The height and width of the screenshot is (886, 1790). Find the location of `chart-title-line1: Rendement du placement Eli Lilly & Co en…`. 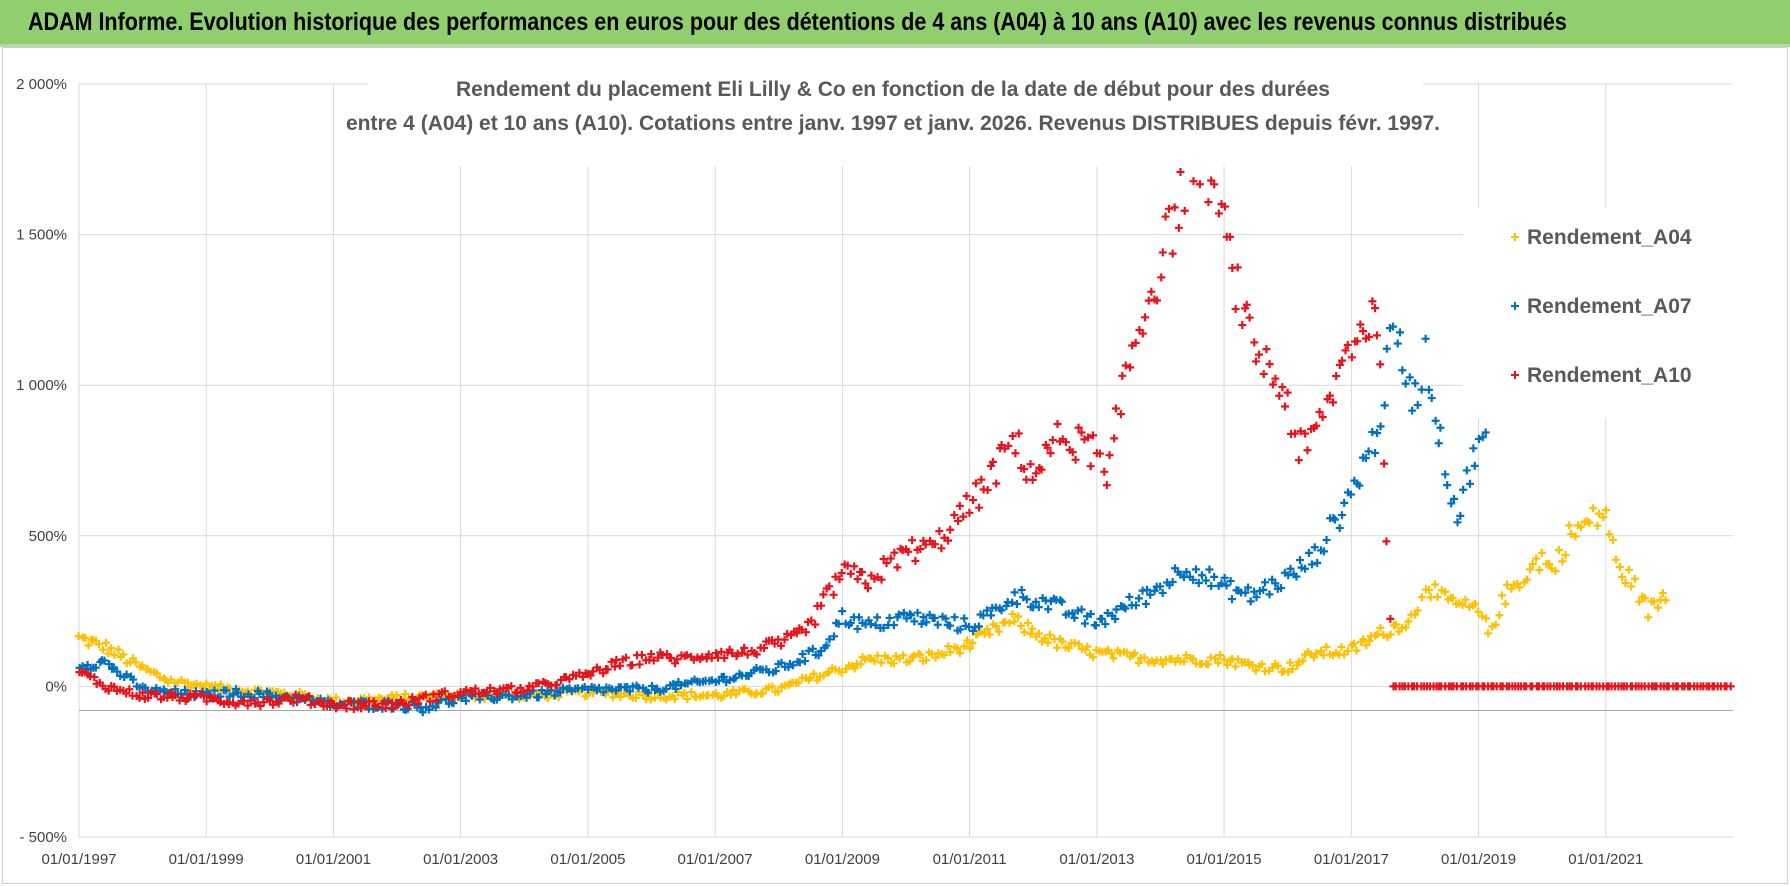

chart-title-line1: Rendement du placement Eli Lilly & Co en… is located at coordinates (893, 89).